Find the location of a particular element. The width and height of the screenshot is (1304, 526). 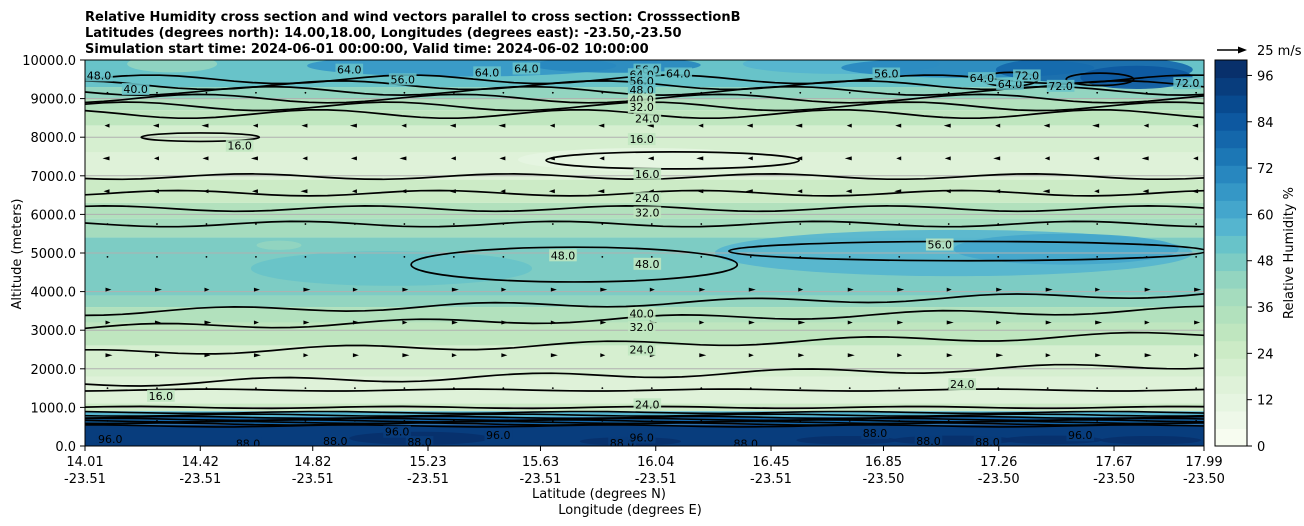

contour-label: 48.0 is located at coordinates (99, 75).